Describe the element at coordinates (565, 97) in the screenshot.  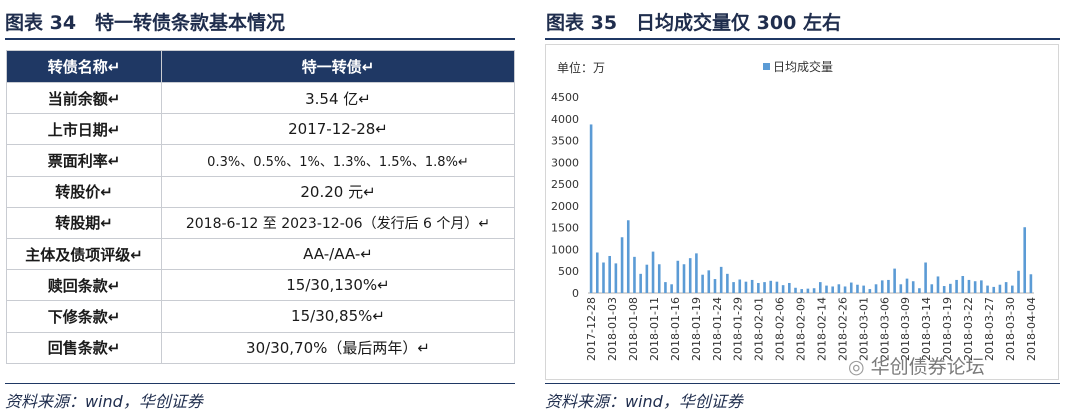
I see `y-tick-label: 4500` at that location.